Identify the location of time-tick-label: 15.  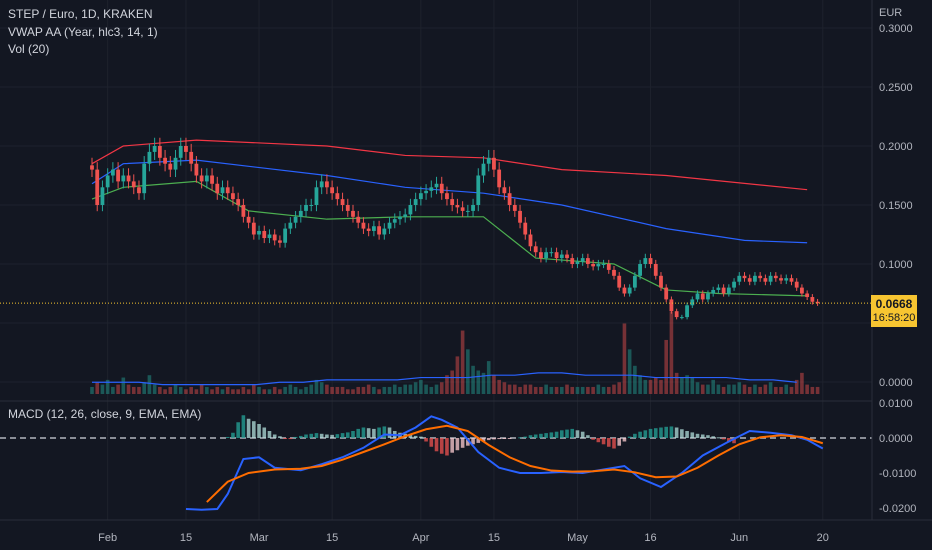
(494, 538).